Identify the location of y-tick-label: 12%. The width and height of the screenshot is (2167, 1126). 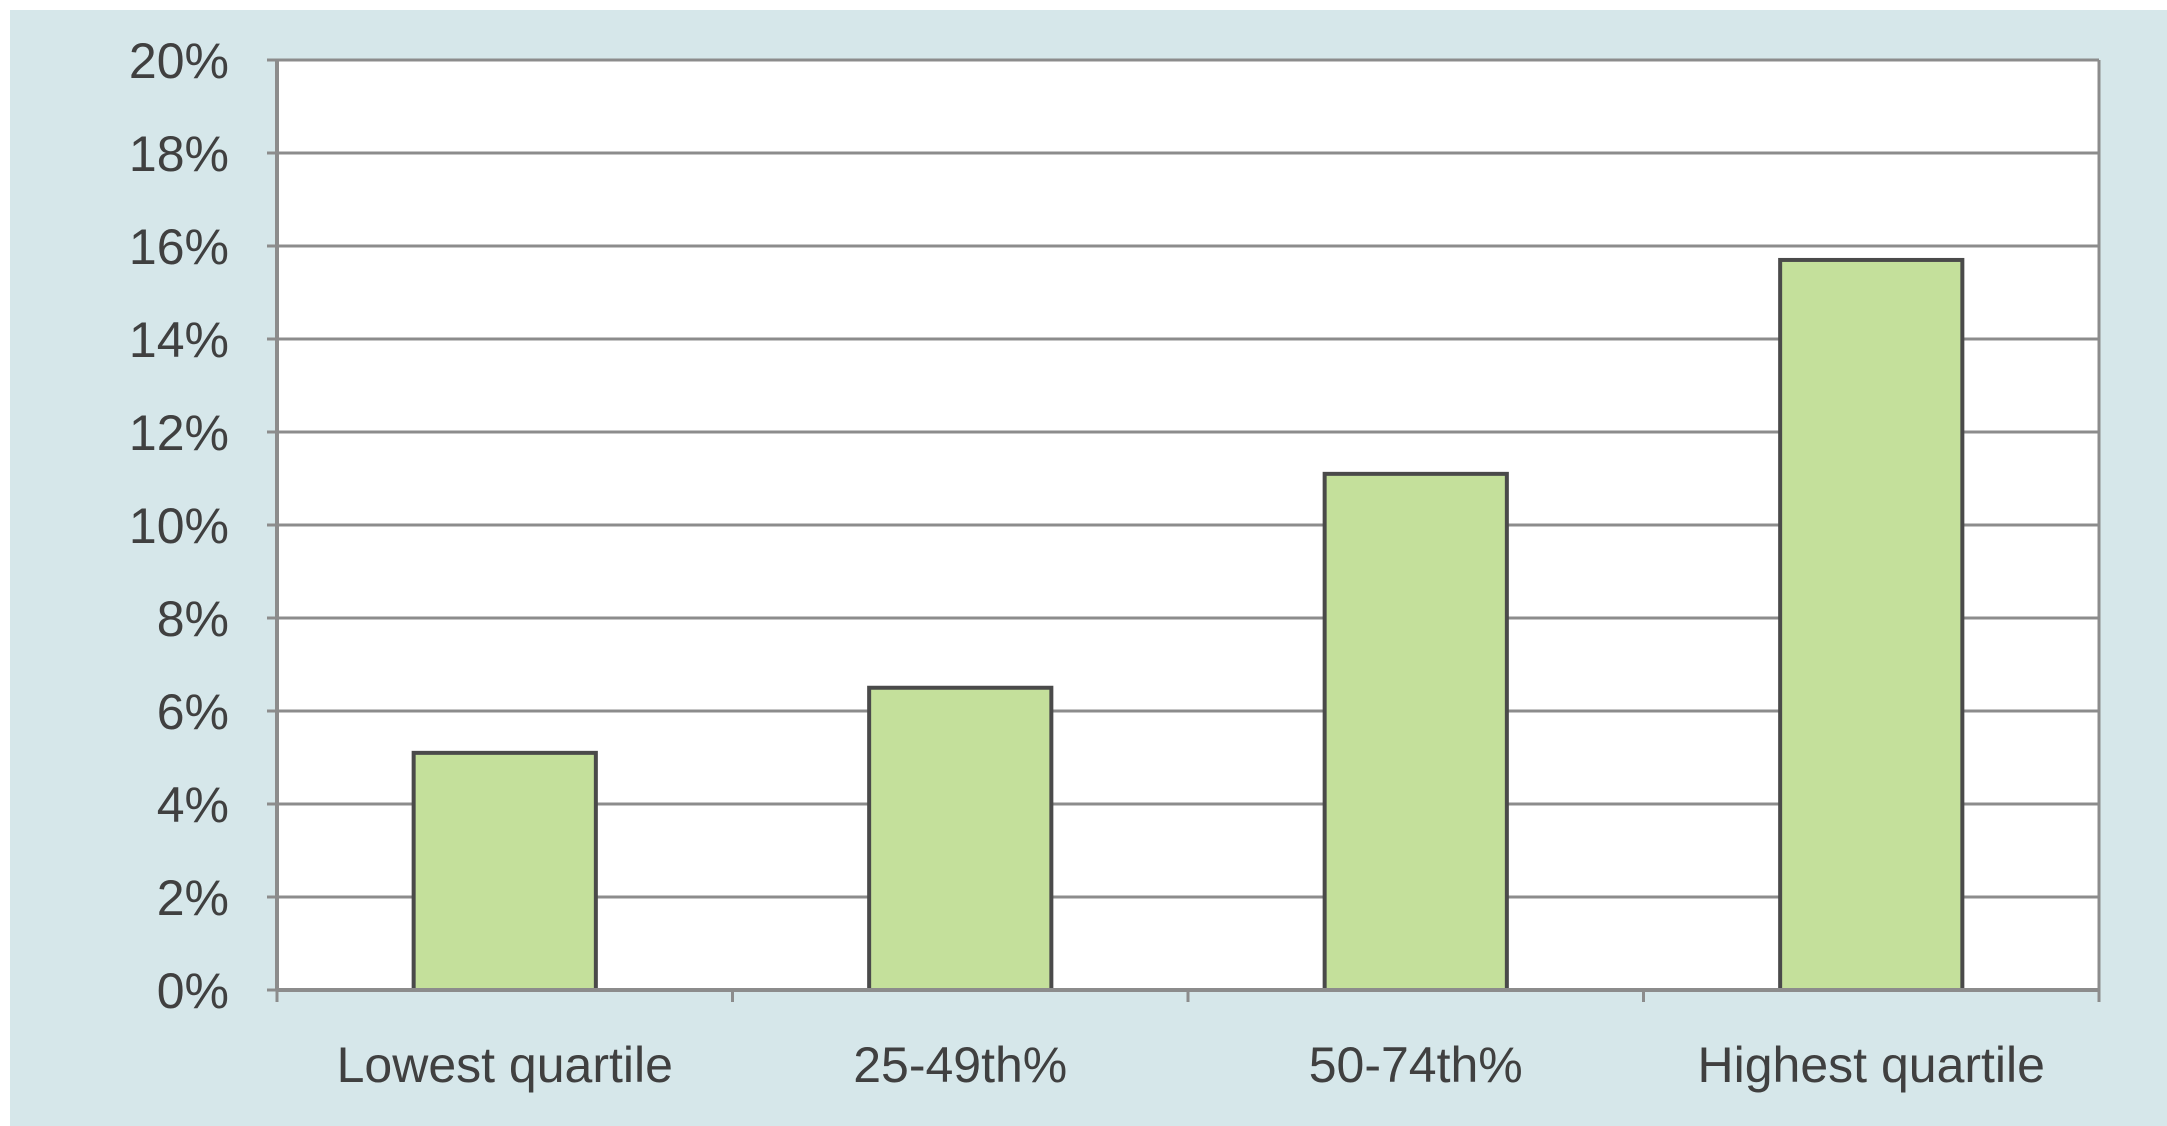
(179, 433).